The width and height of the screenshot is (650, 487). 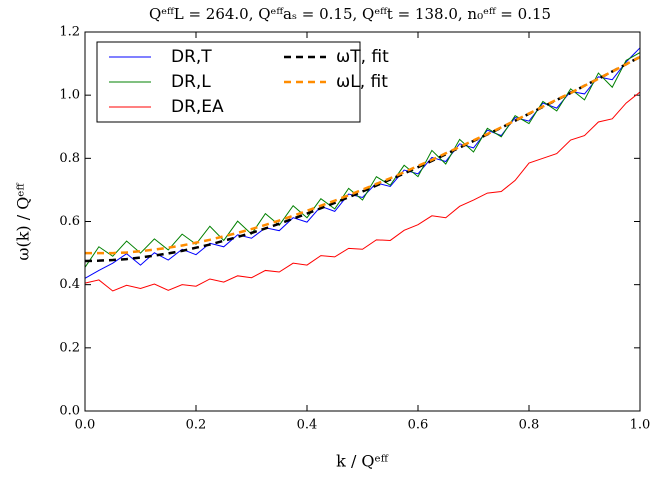 I want to click on legend-label: DR,L, so click(x=191, y=82).